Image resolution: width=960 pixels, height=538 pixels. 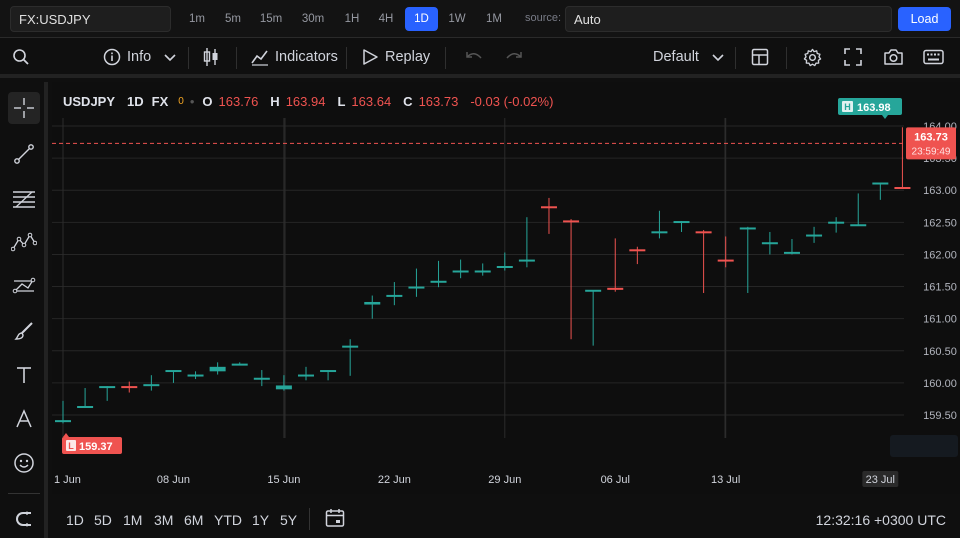 What do you see at coordinates (24, 154) in the screenshot?
I see `trend-line-tool` at bounding box center [24, 154].